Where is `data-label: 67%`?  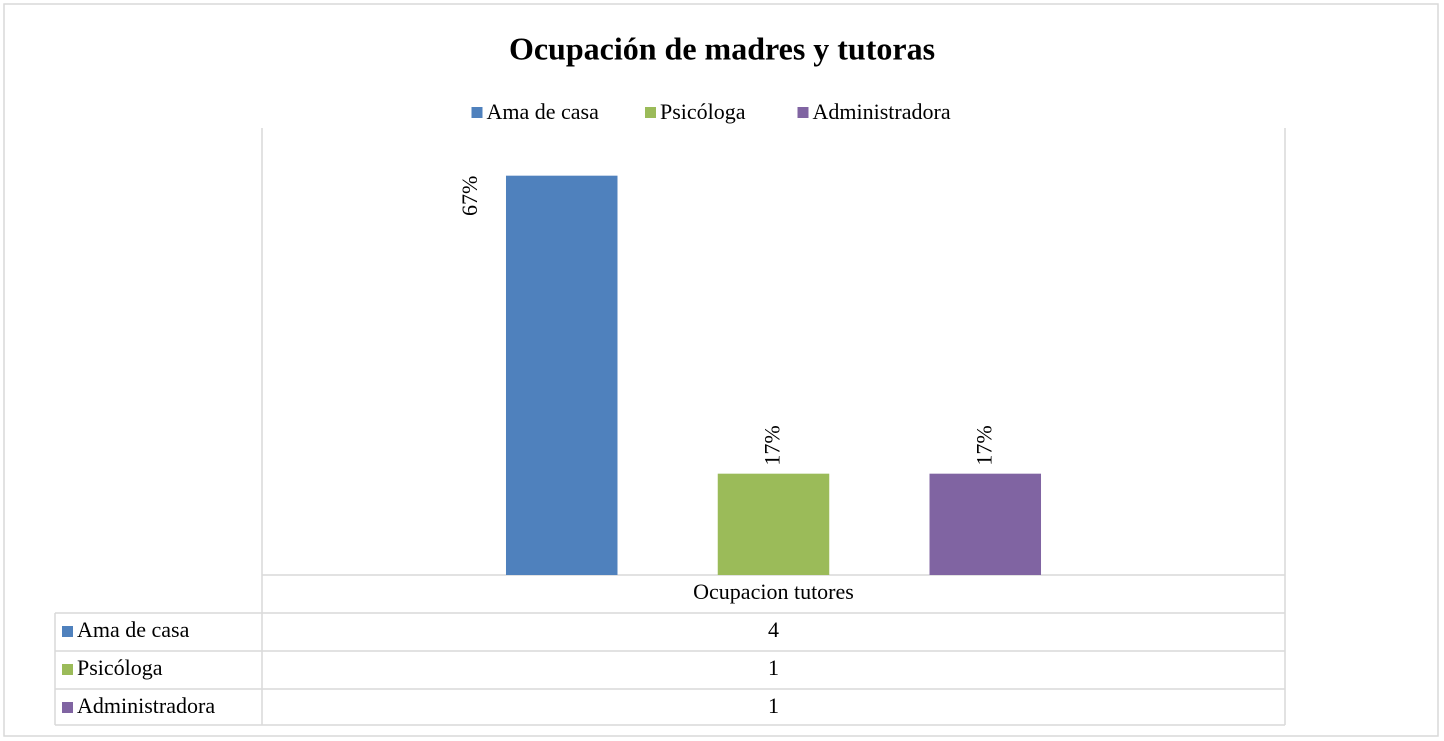
data-label: 67% is located at coordinates (469, 196).